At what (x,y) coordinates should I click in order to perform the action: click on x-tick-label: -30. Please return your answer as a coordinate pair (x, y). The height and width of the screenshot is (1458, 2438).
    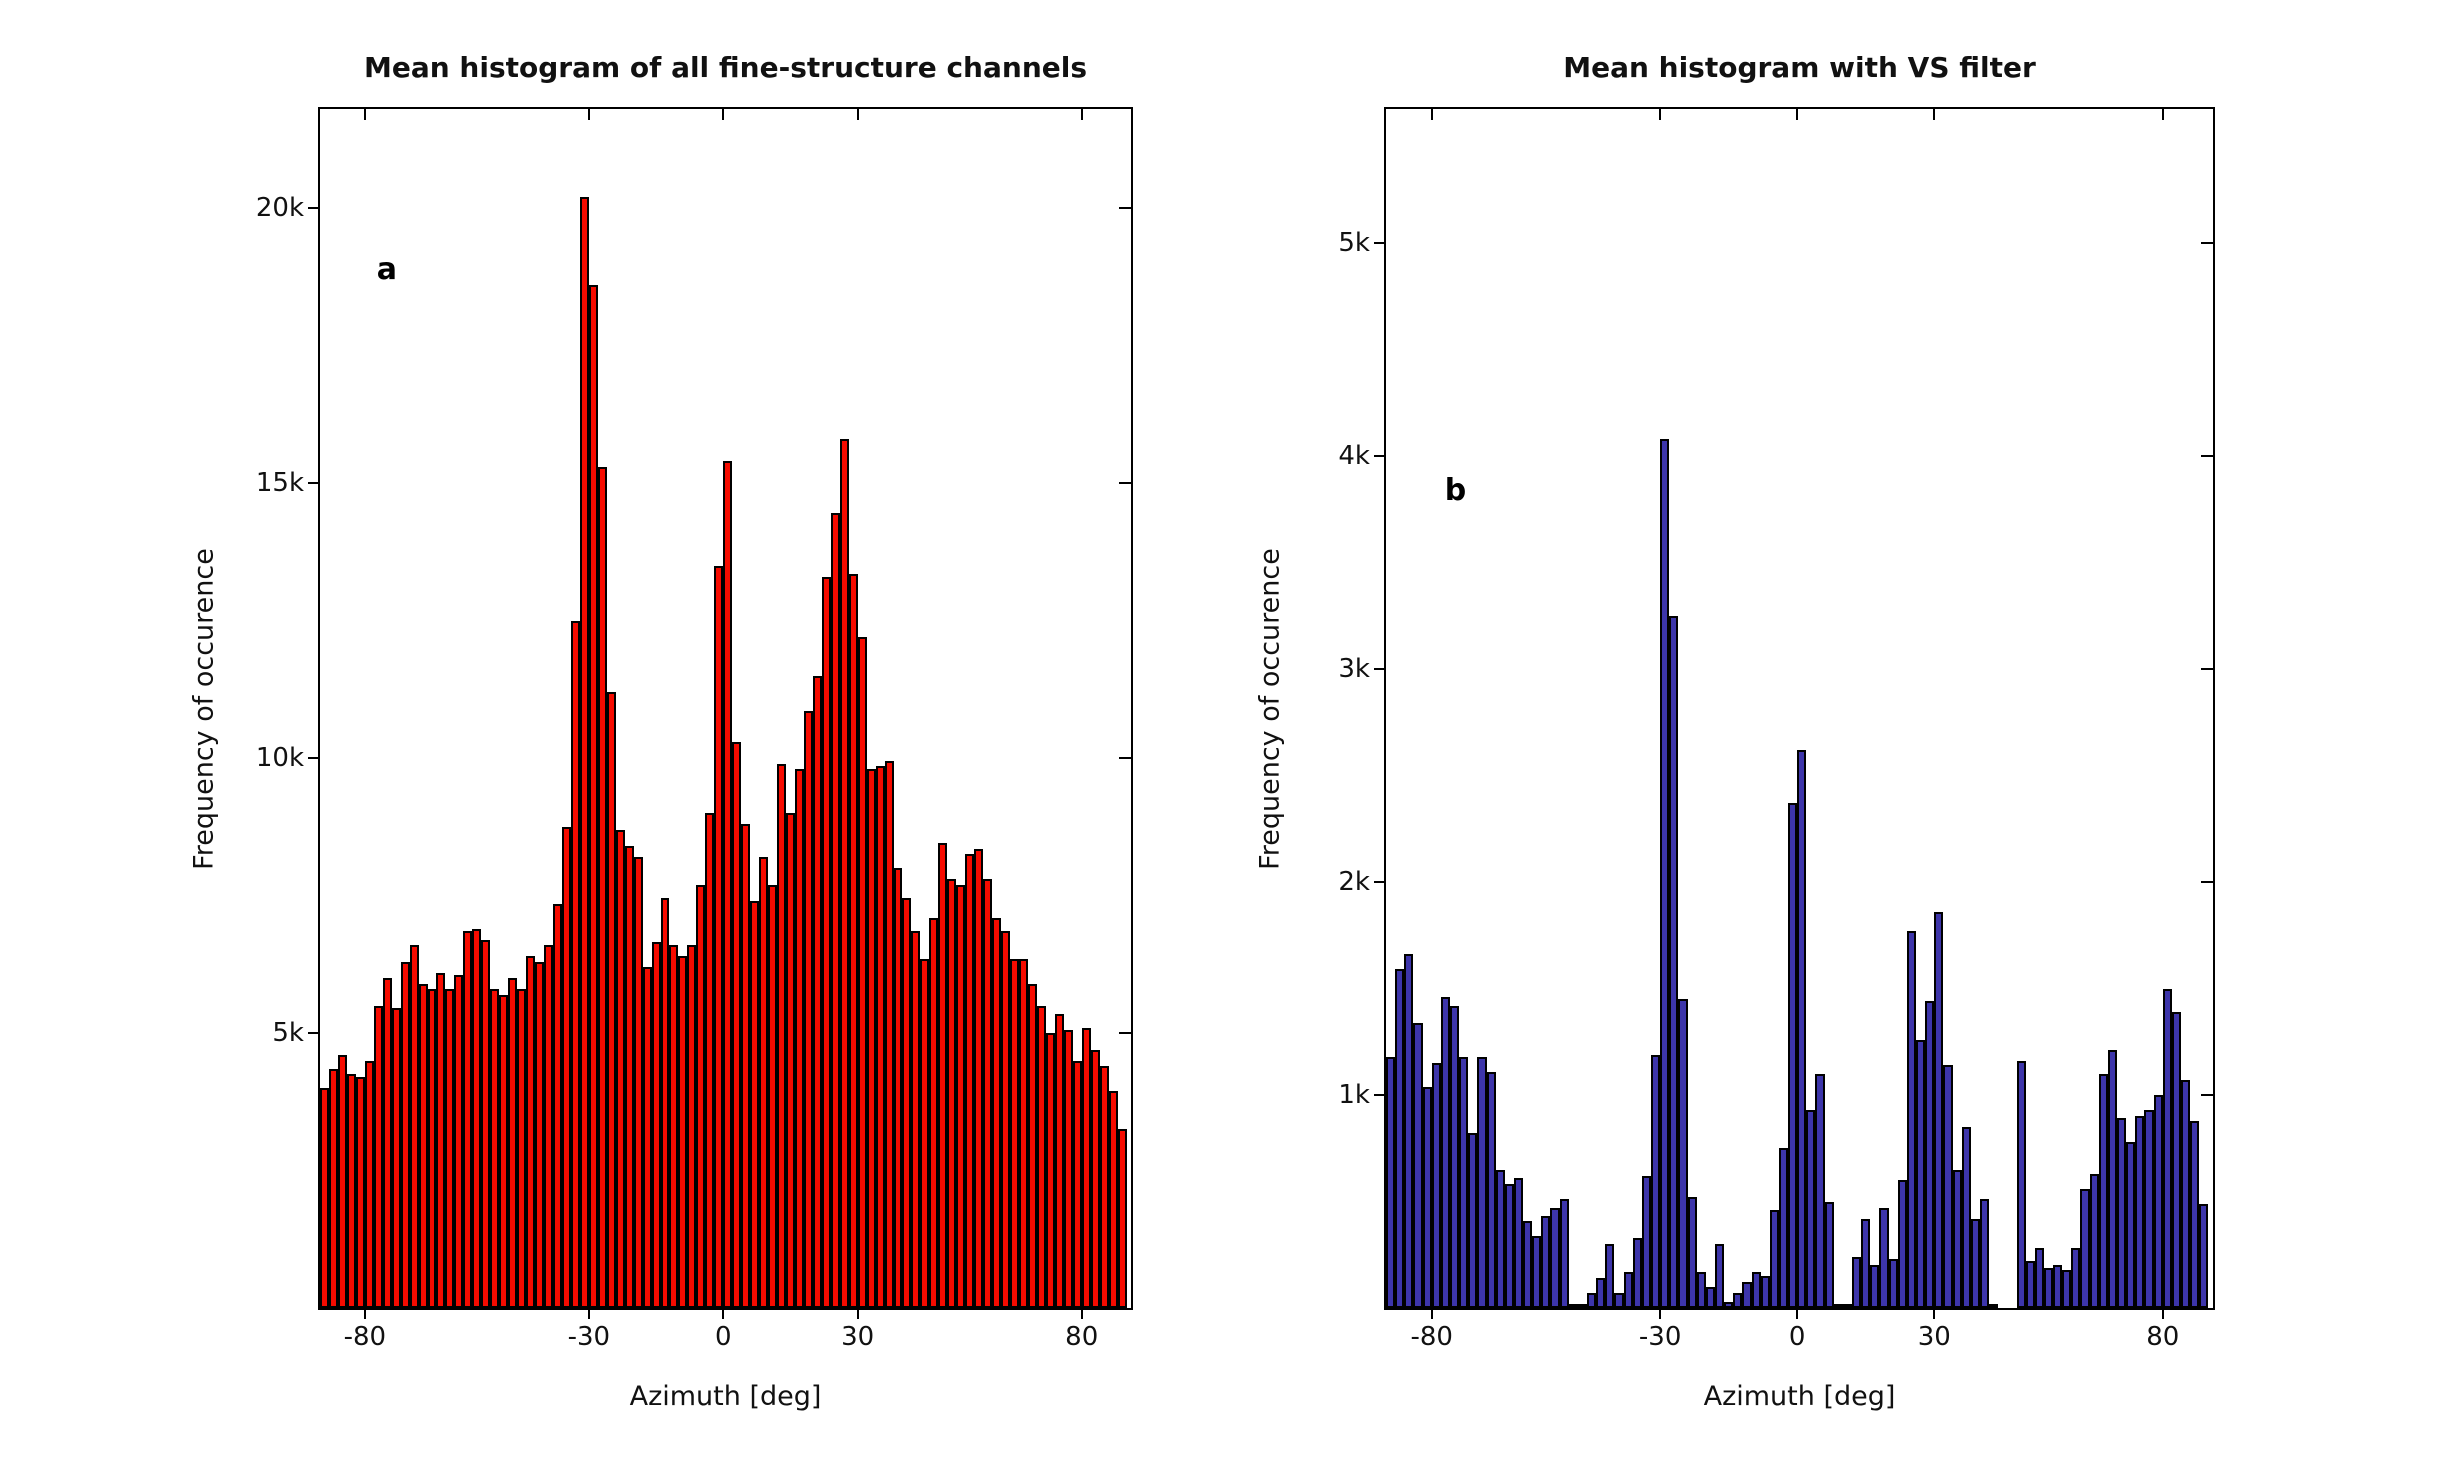
    Looking at the image, I should click on (589, 1337).